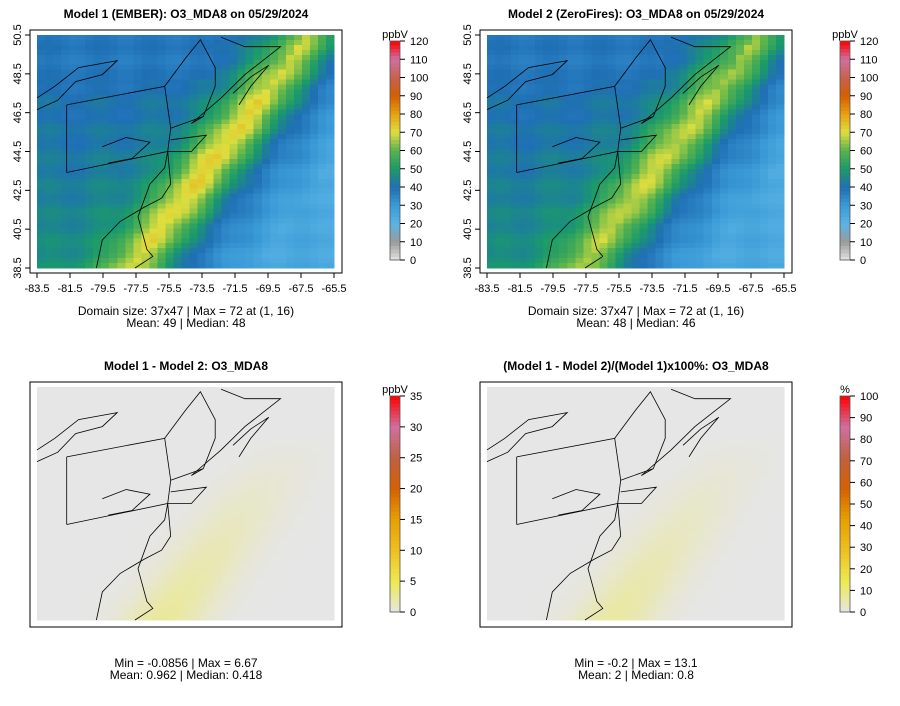 The height and width of the screenshot is (706, 900). What do you see at coordinates (569, 210) in the screenshot?
I see `border-line` at bounding box center [569, 210].